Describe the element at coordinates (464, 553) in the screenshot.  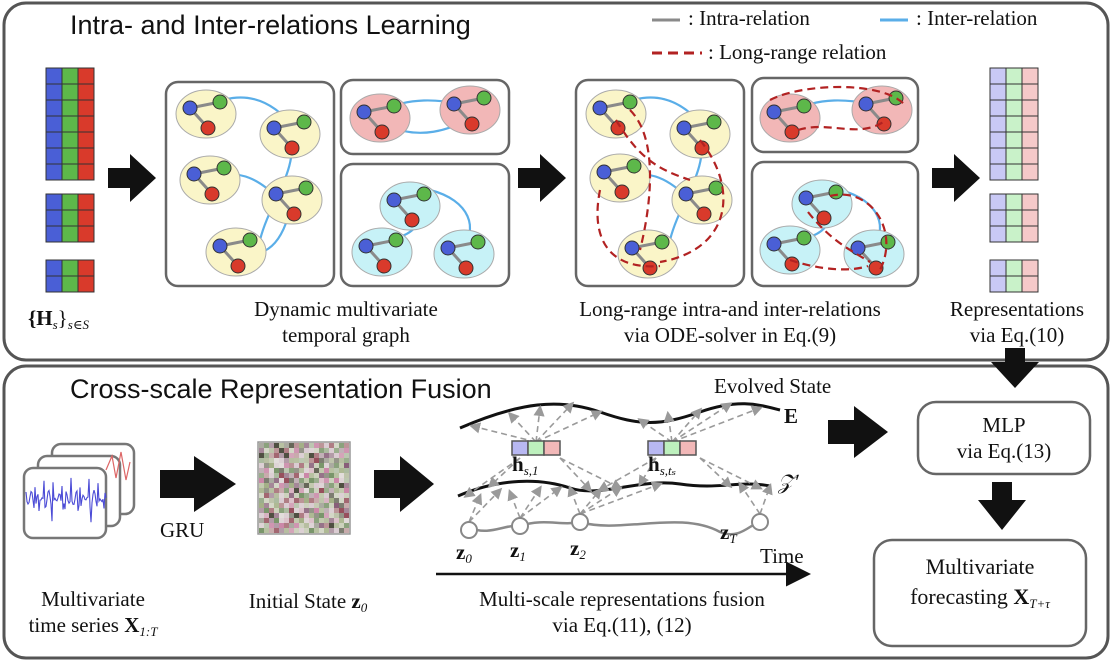
I see `z0-label: z0` at that location.